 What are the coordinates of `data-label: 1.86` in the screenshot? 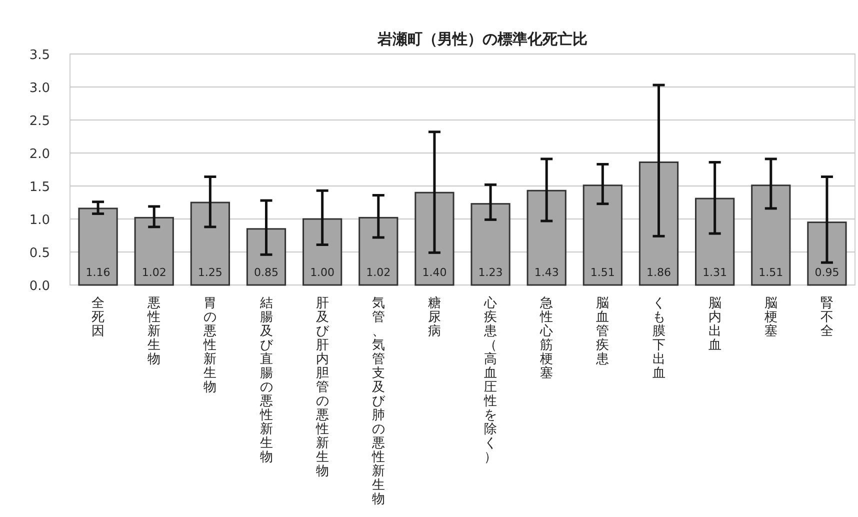 It's located at (658, 272).